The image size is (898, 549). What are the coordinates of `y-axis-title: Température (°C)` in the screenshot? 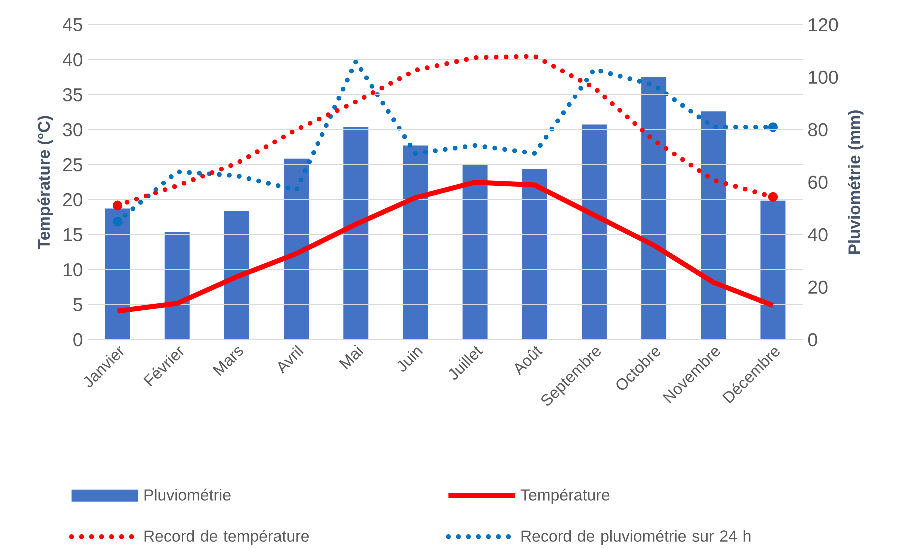 It's located at (46, 183).